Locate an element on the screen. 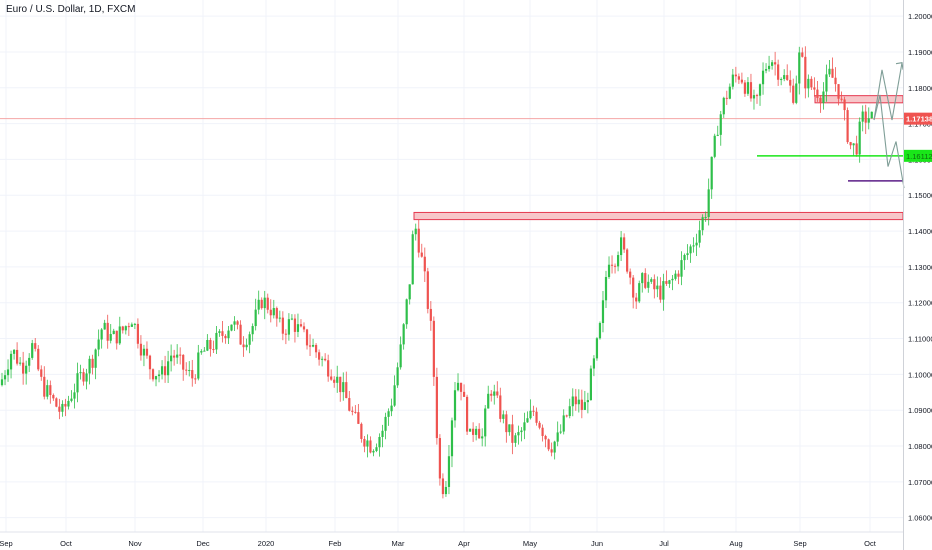 The width and height of the screenshot is (932, 550). y-tick-label: 1.19000 is located at coordinates (920, 52).